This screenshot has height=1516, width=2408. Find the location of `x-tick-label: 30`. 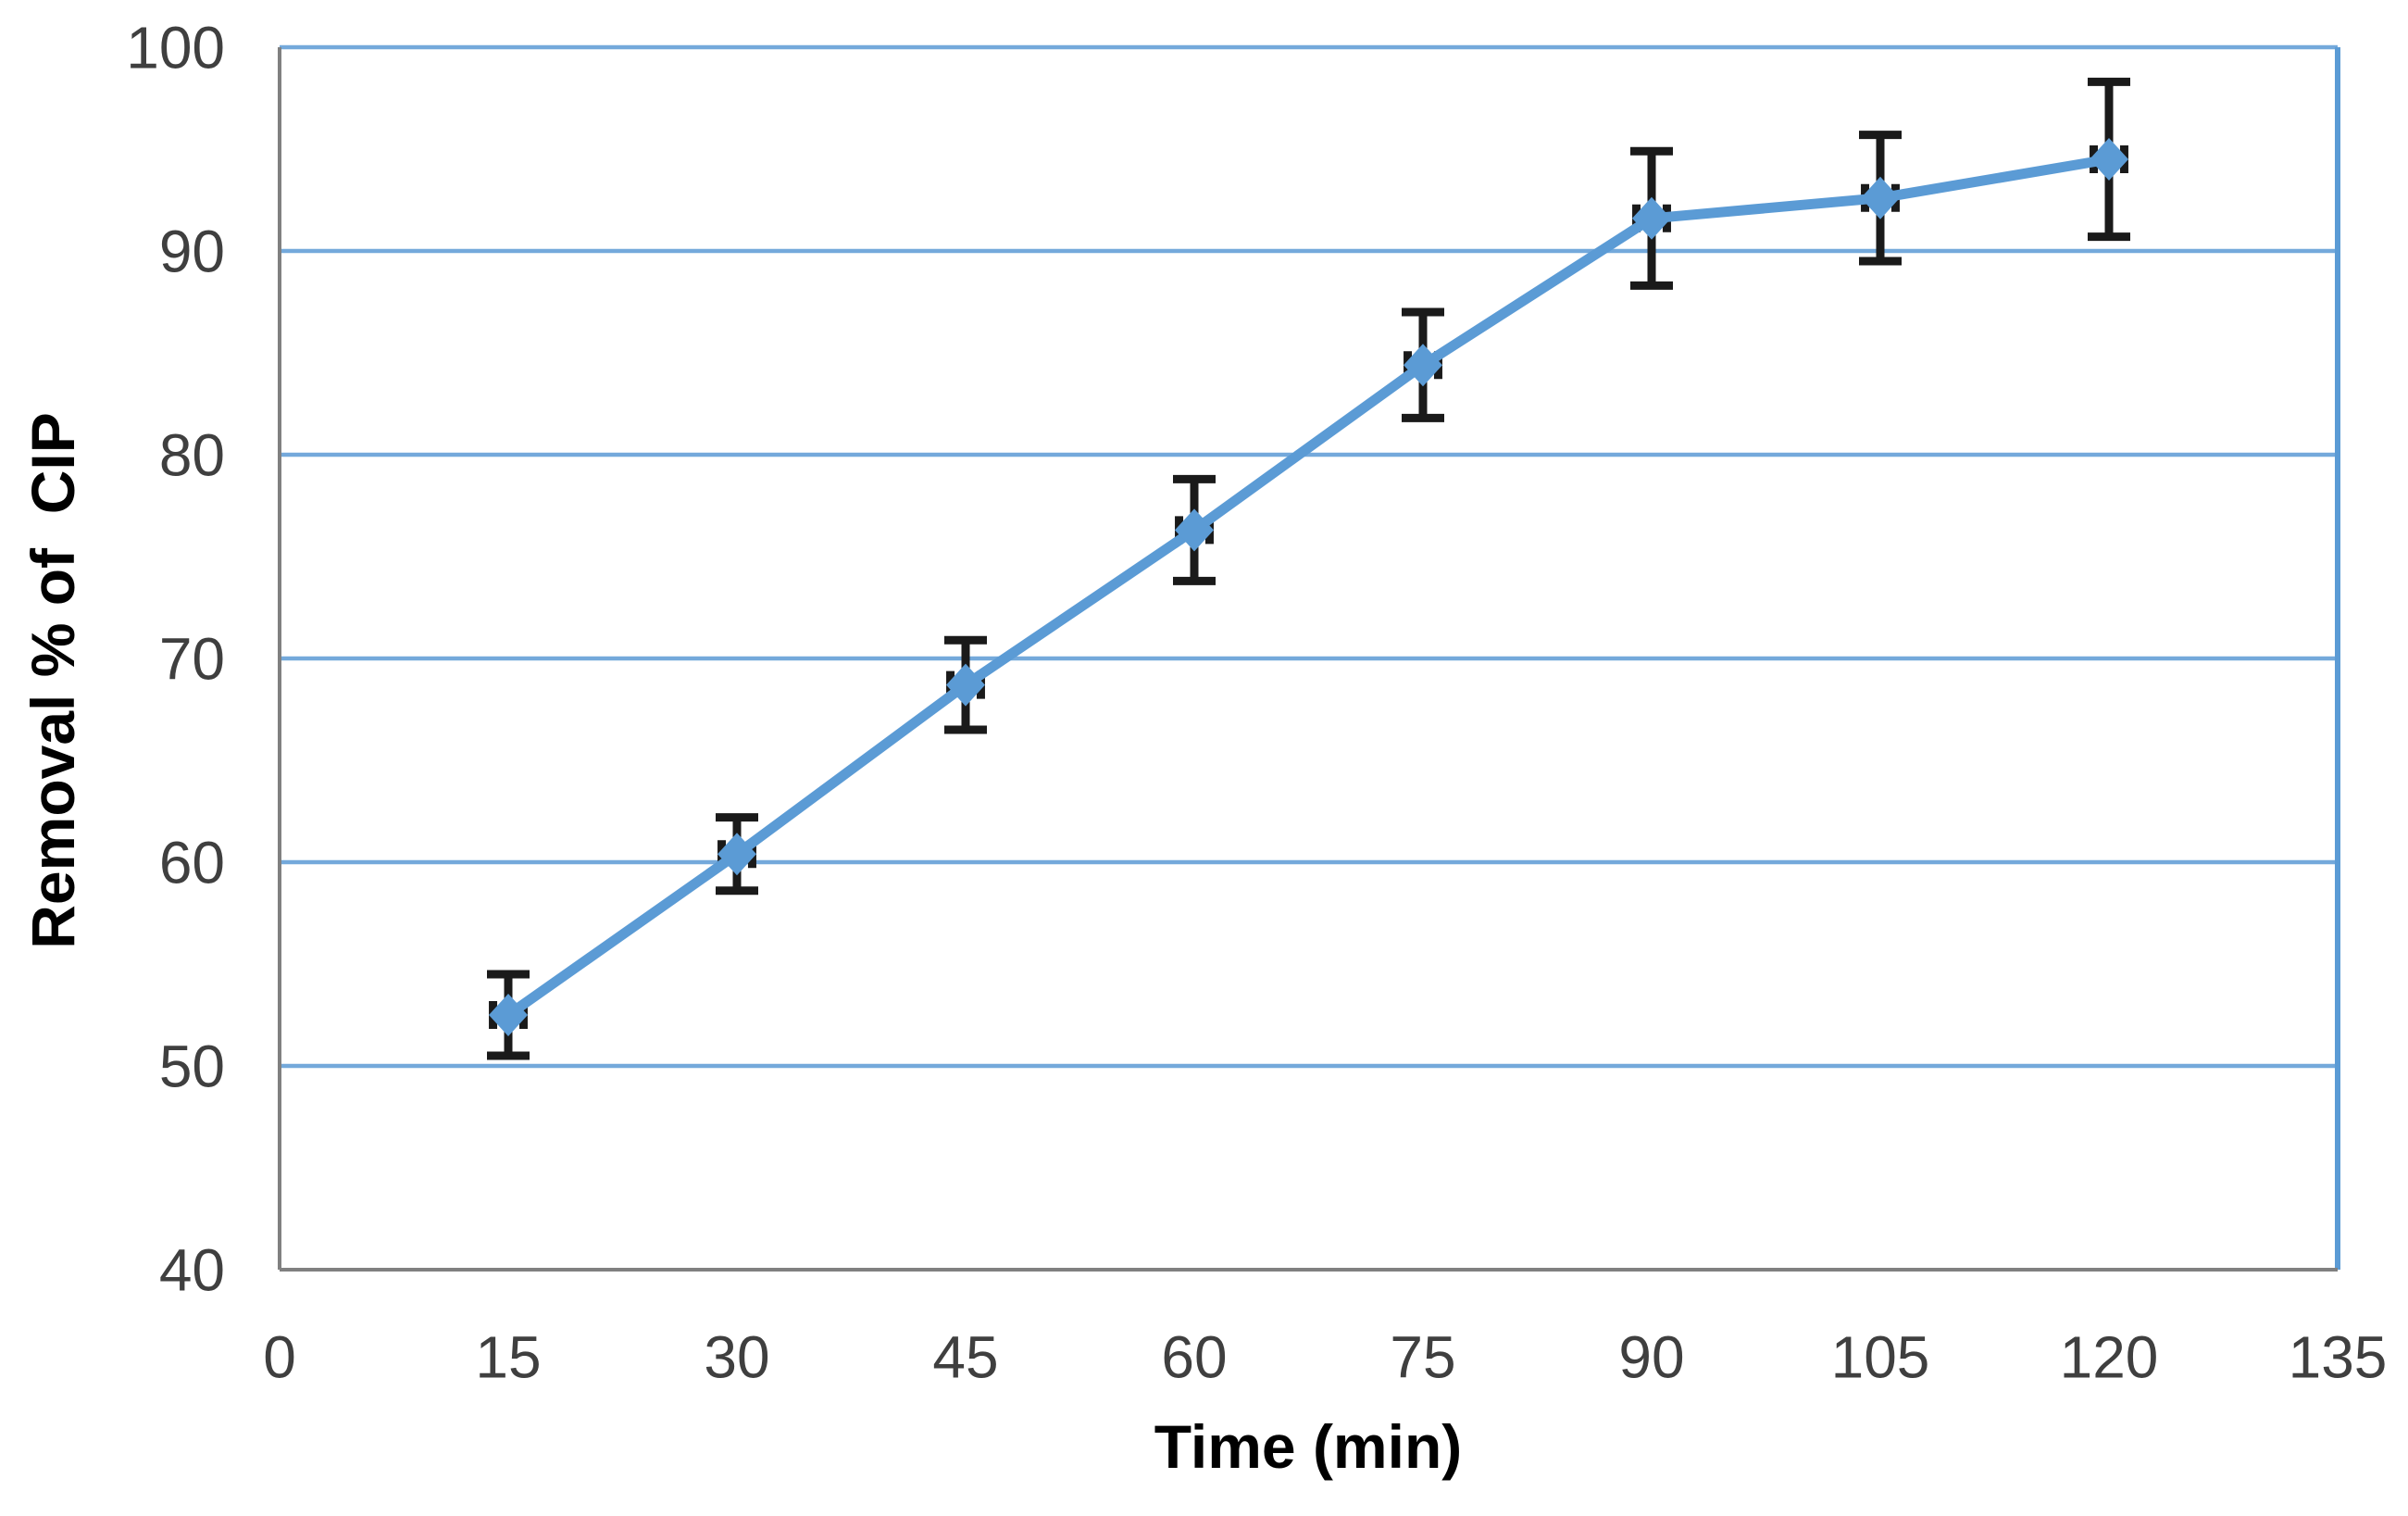

x-tick-label: 30 is located at coordinates (736, 1357).